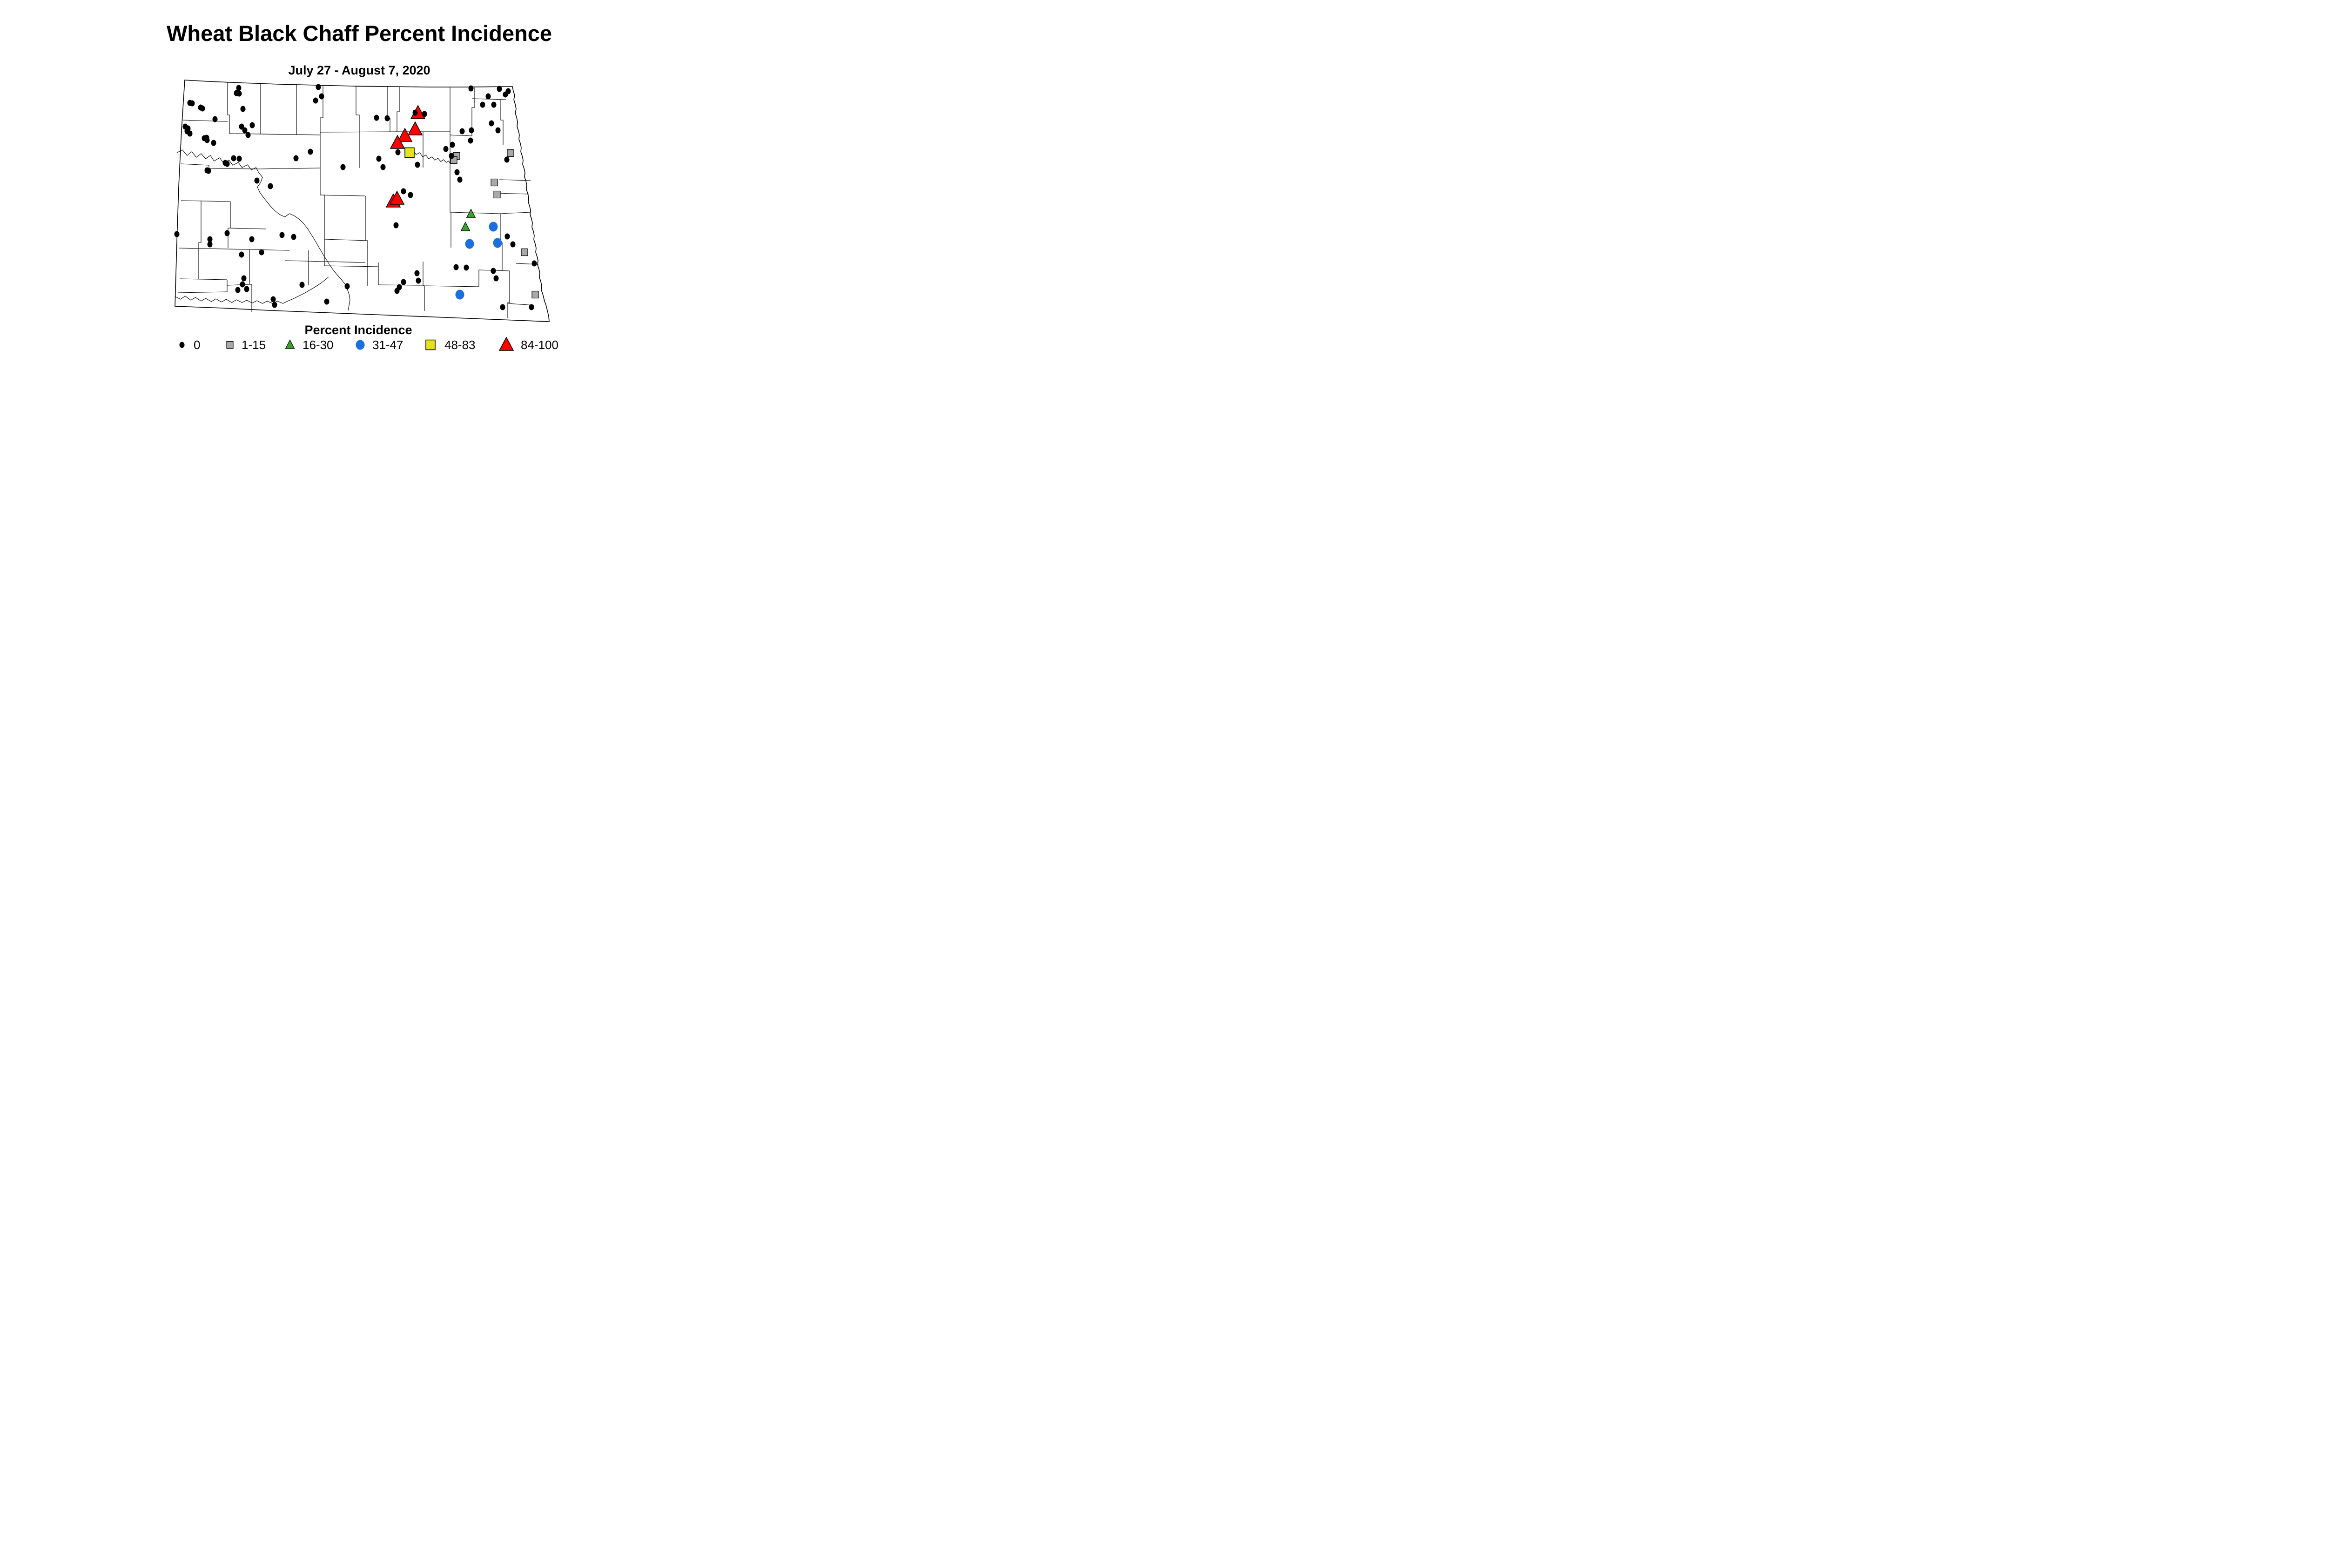 This screenshot has width=2327, height=1568. Describe the element at coordinates (230, 345) in the screenshot. I see `gray-square-legend-icon` at that location.